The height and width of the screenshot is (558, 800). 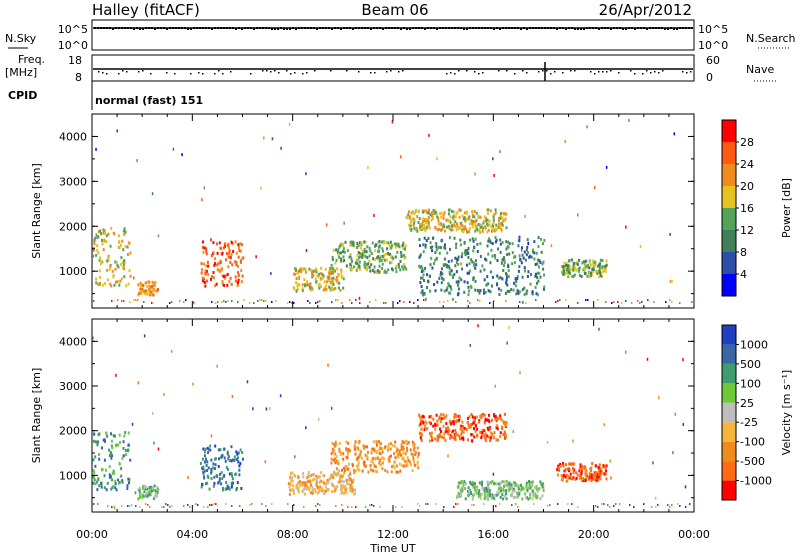 What do you see at coordinates (743, 252) in the screenshot?
I see `colorbar-tick-label: 8` at bounding box center [743, 252].